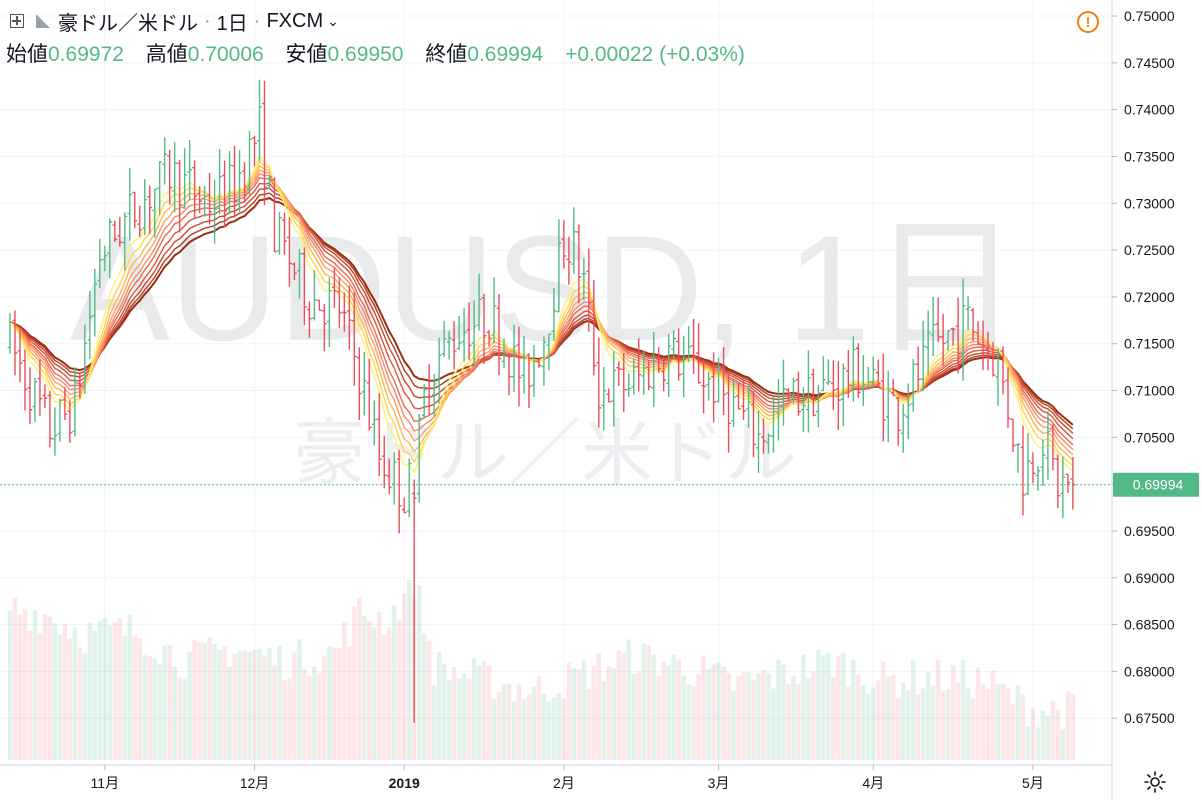 This screenshot has height=800, width=1202. What do you see at coordinates (1155, 782) in the screenshot?
I see `gear-icon` at bounding box center [1155, 782].